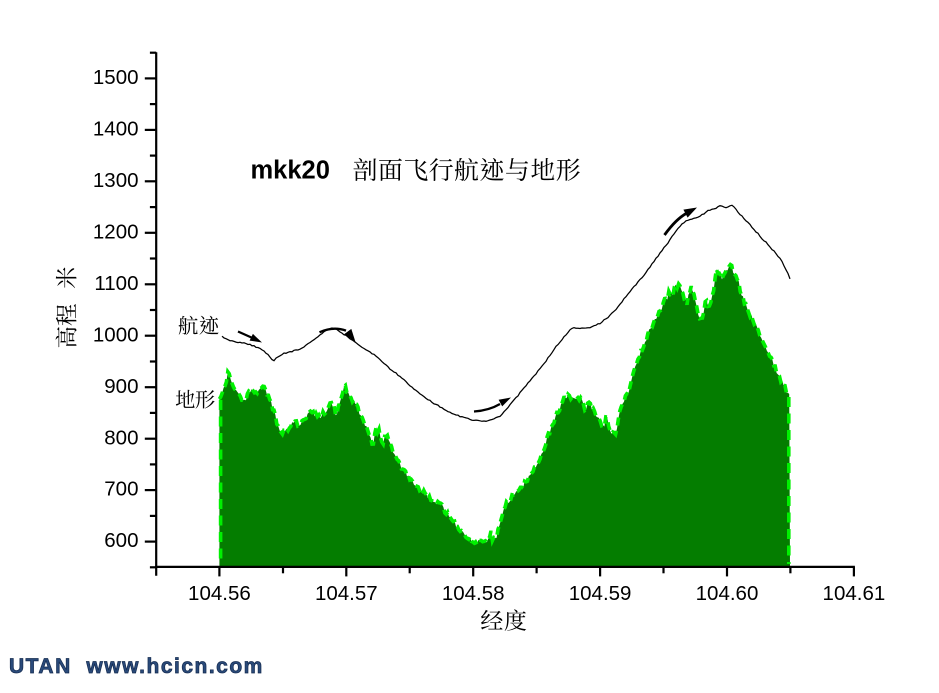  Describe the element at coordinates (346, 593) in the screenshot. I see `svg-text: 104.57` at that location.